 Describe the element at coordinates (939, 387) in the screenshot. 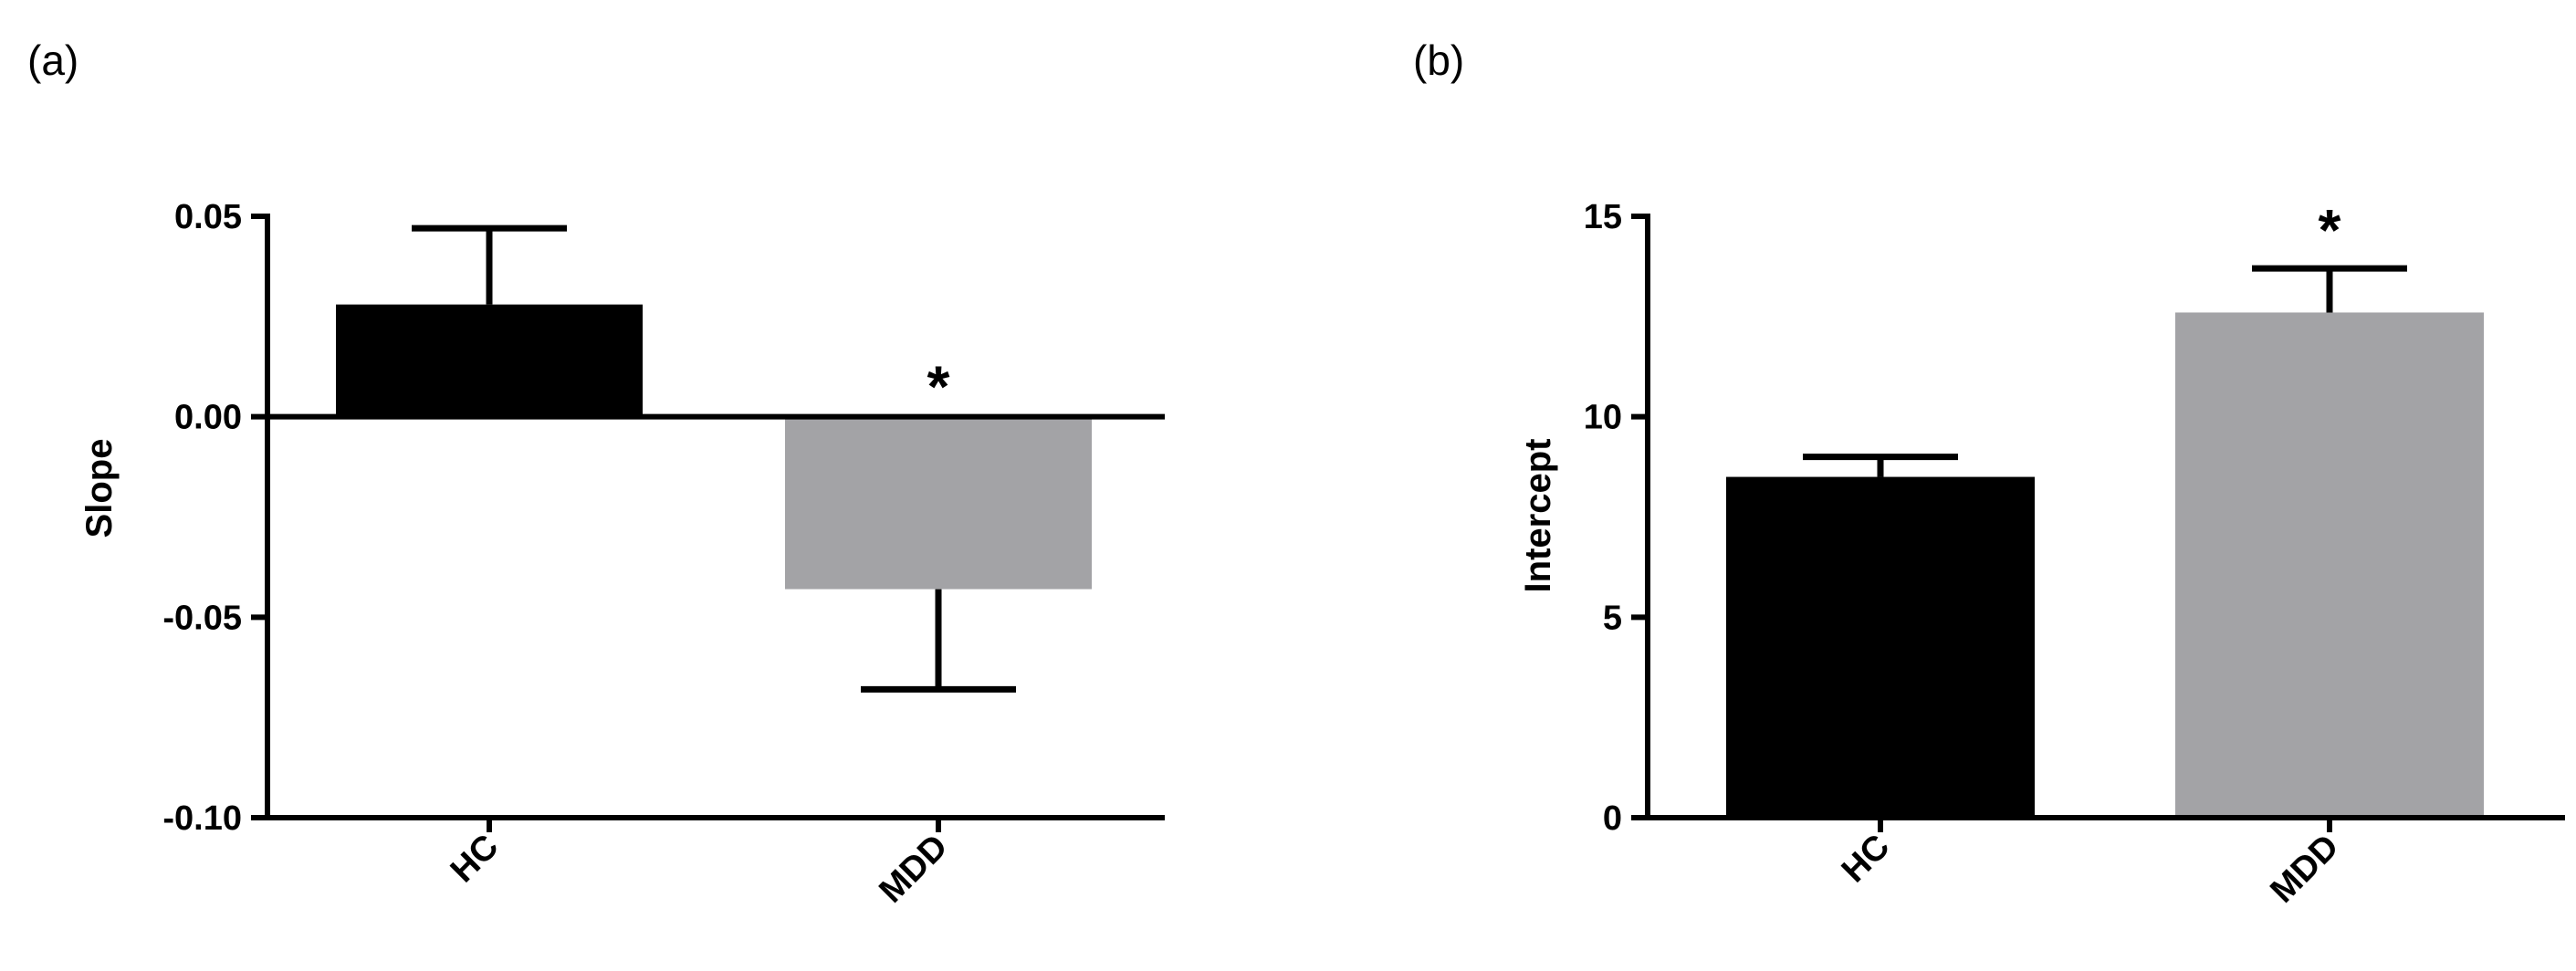

I see `panel-a-significance-star: *` at that location.